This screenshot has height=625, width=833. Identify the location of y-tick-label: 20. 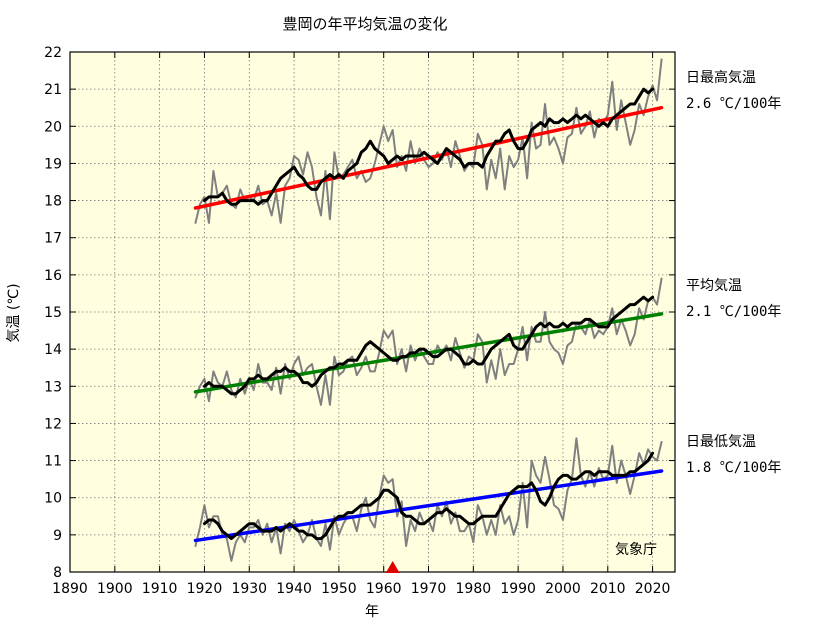
(53, 127).